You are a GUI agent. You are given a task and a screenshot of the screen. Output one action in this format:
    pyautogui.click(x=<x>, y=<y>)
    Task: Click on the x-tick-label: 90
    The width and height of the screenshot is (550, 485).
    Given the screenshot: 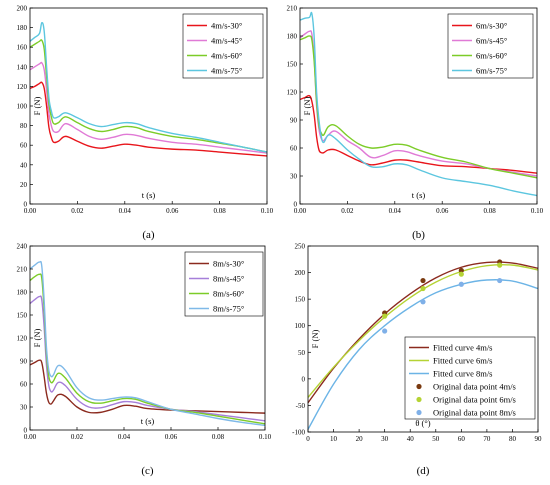 What is the action you would take?
    pyautogui.click(x=539, y=439)
    